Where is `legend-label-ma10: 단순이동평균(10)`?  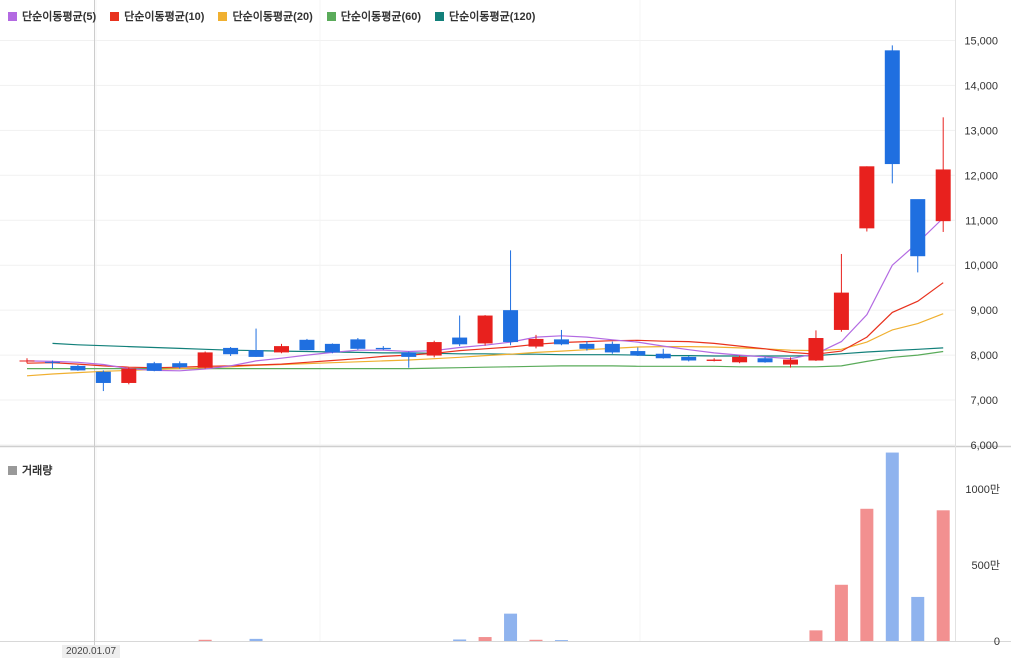 legend-label-ma10: 단순이동평균(10) is located at coordinates (164, 17).